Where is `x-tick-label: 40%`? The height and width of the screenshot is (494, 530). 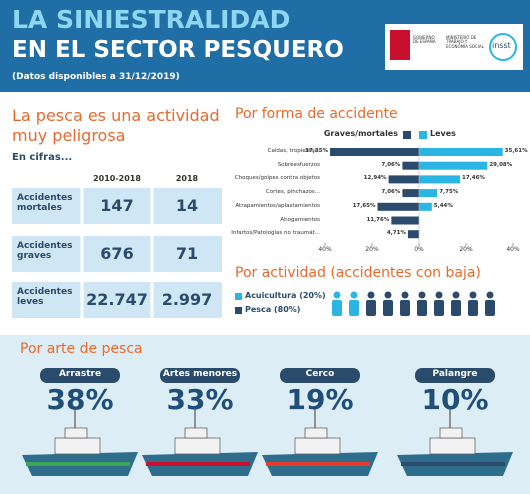 x-tick-label: 40% is located at coordinates (513, 249).